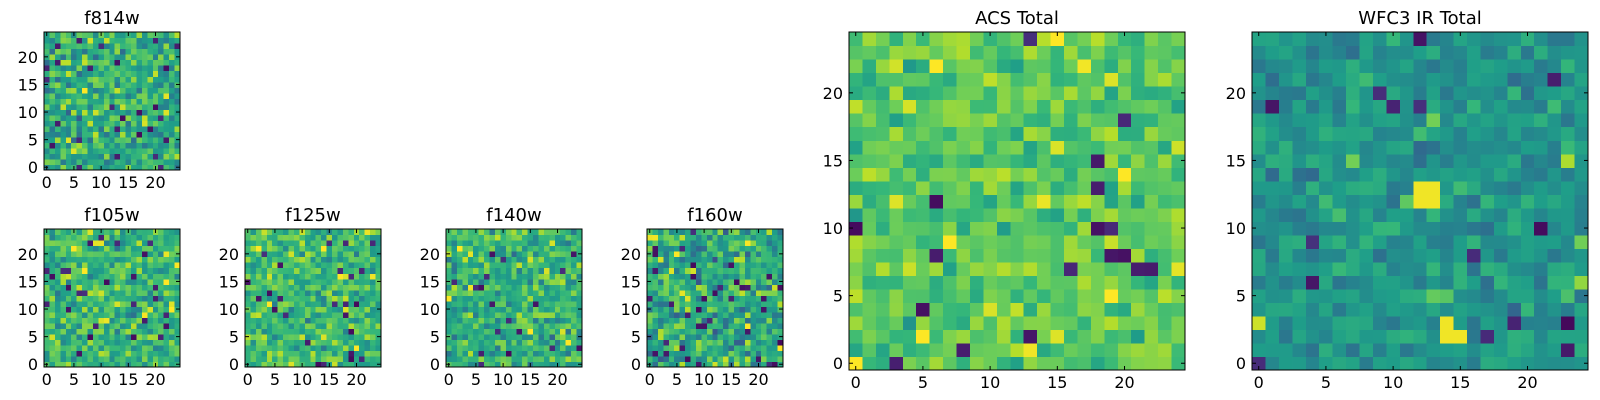  I want to click on panel-title: f125w, so click(312, 215).